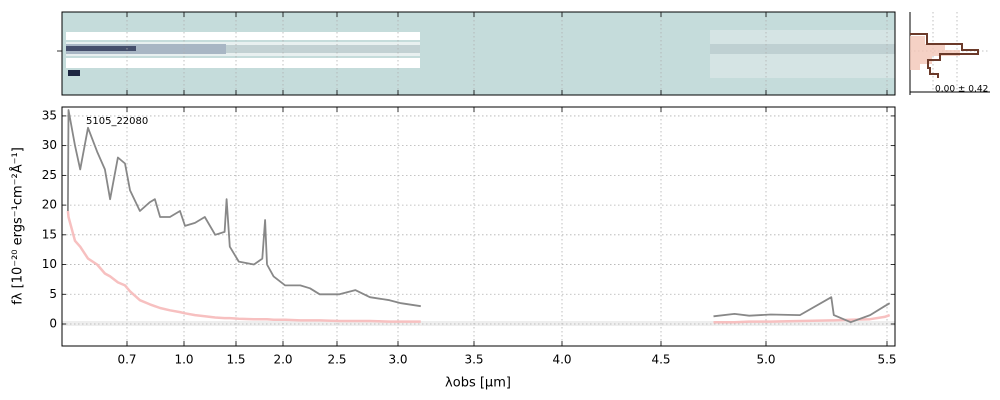 This screenshot has width=1000, height=400. What do you see at coordinates (478, 383) in the screenshot?
I see `x-axis-label: λobs [μm]` at bounding box center [478, 383].